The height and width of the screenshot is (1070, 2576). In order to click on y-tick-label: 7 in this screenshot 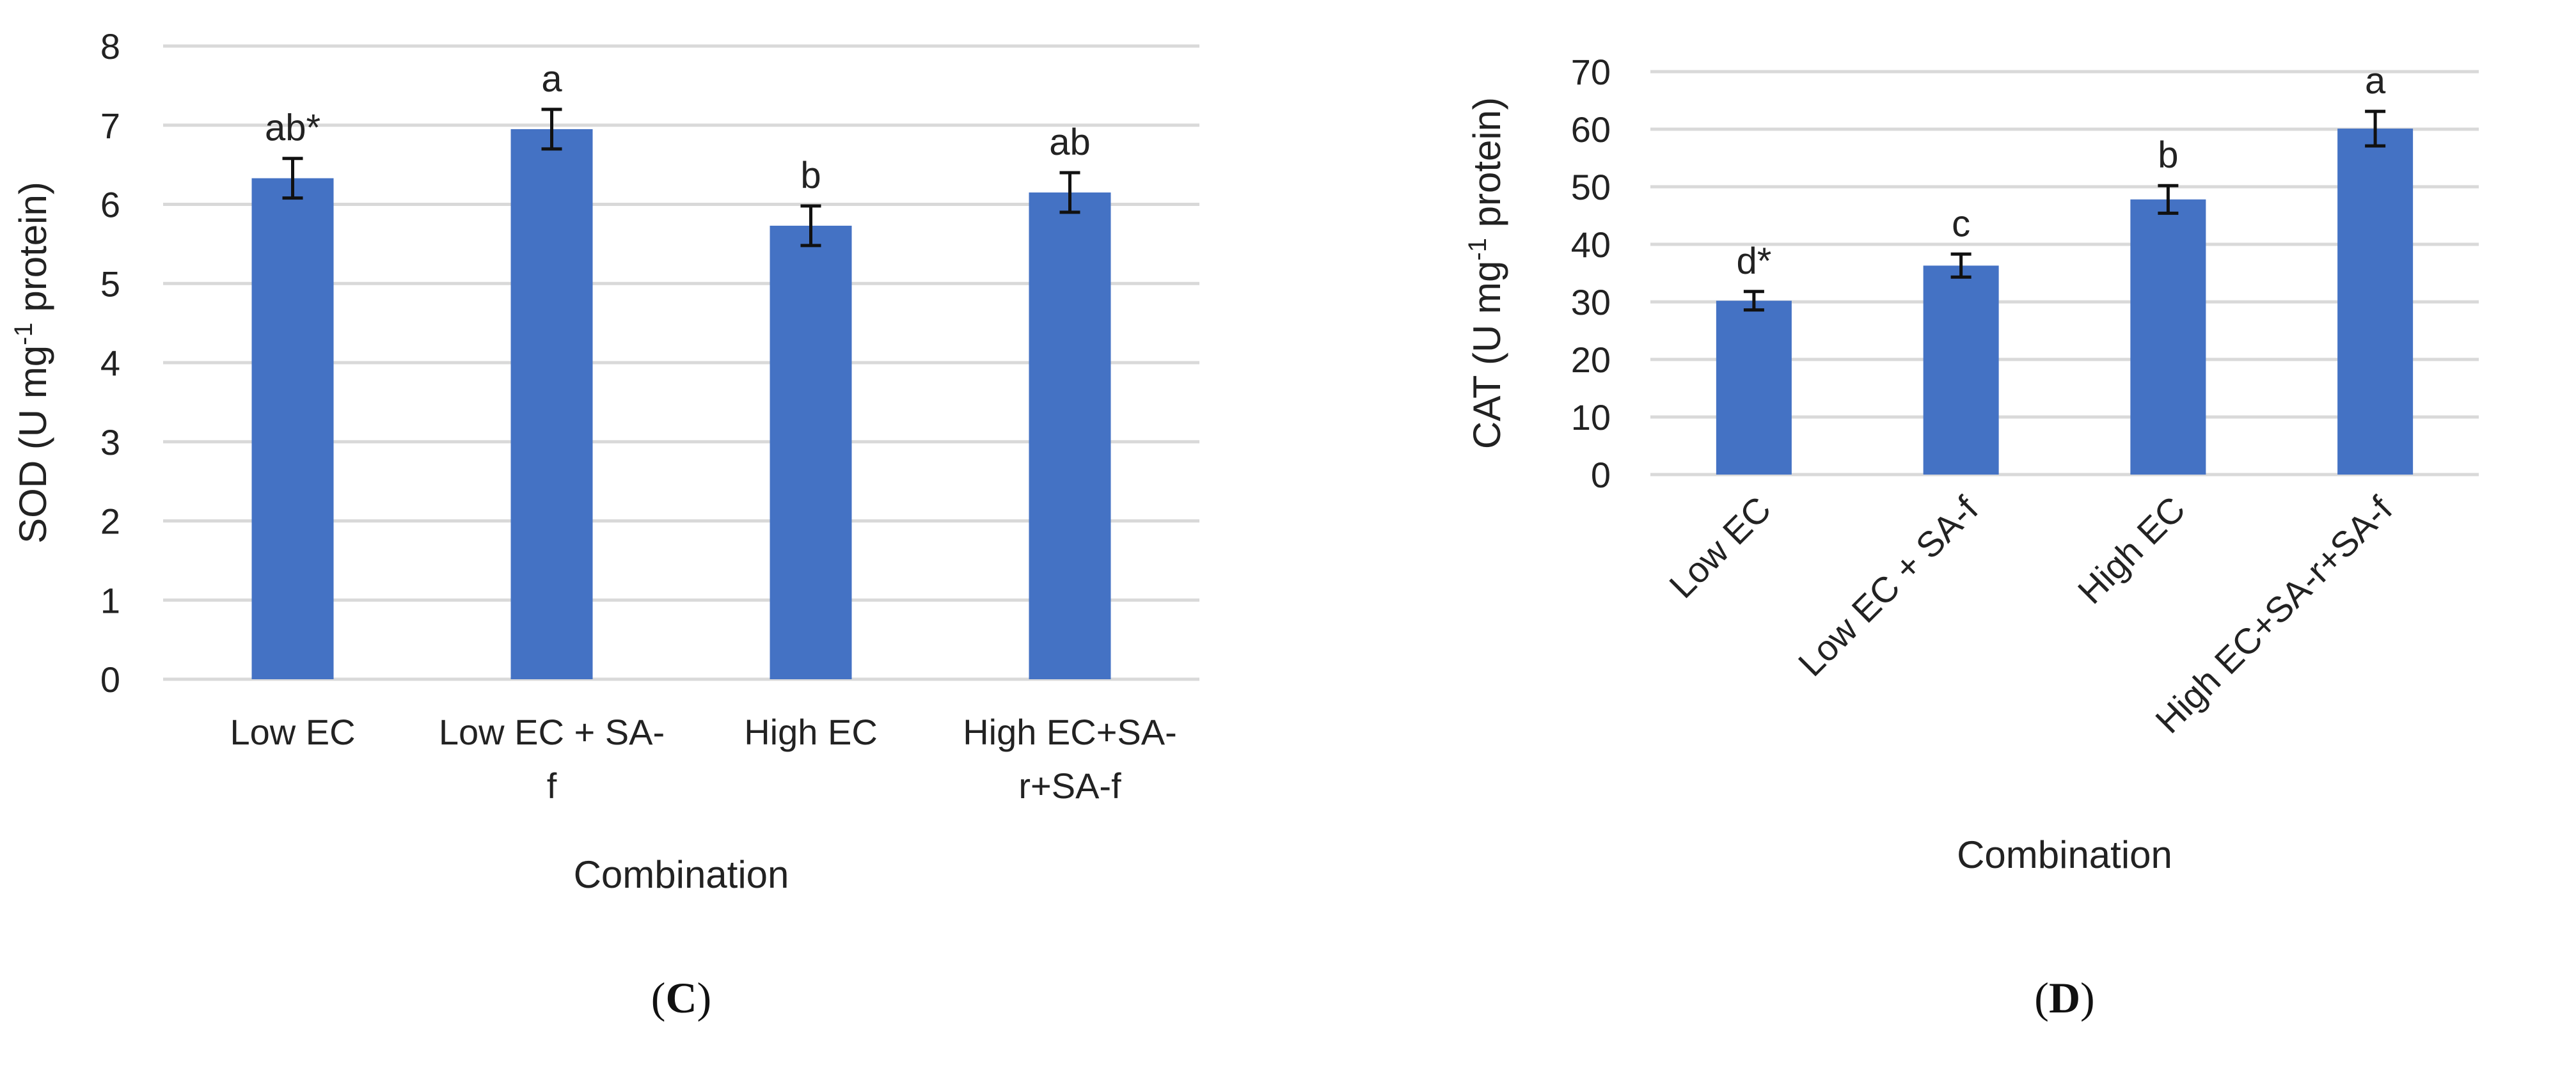, I will do `click(110, 126)`.